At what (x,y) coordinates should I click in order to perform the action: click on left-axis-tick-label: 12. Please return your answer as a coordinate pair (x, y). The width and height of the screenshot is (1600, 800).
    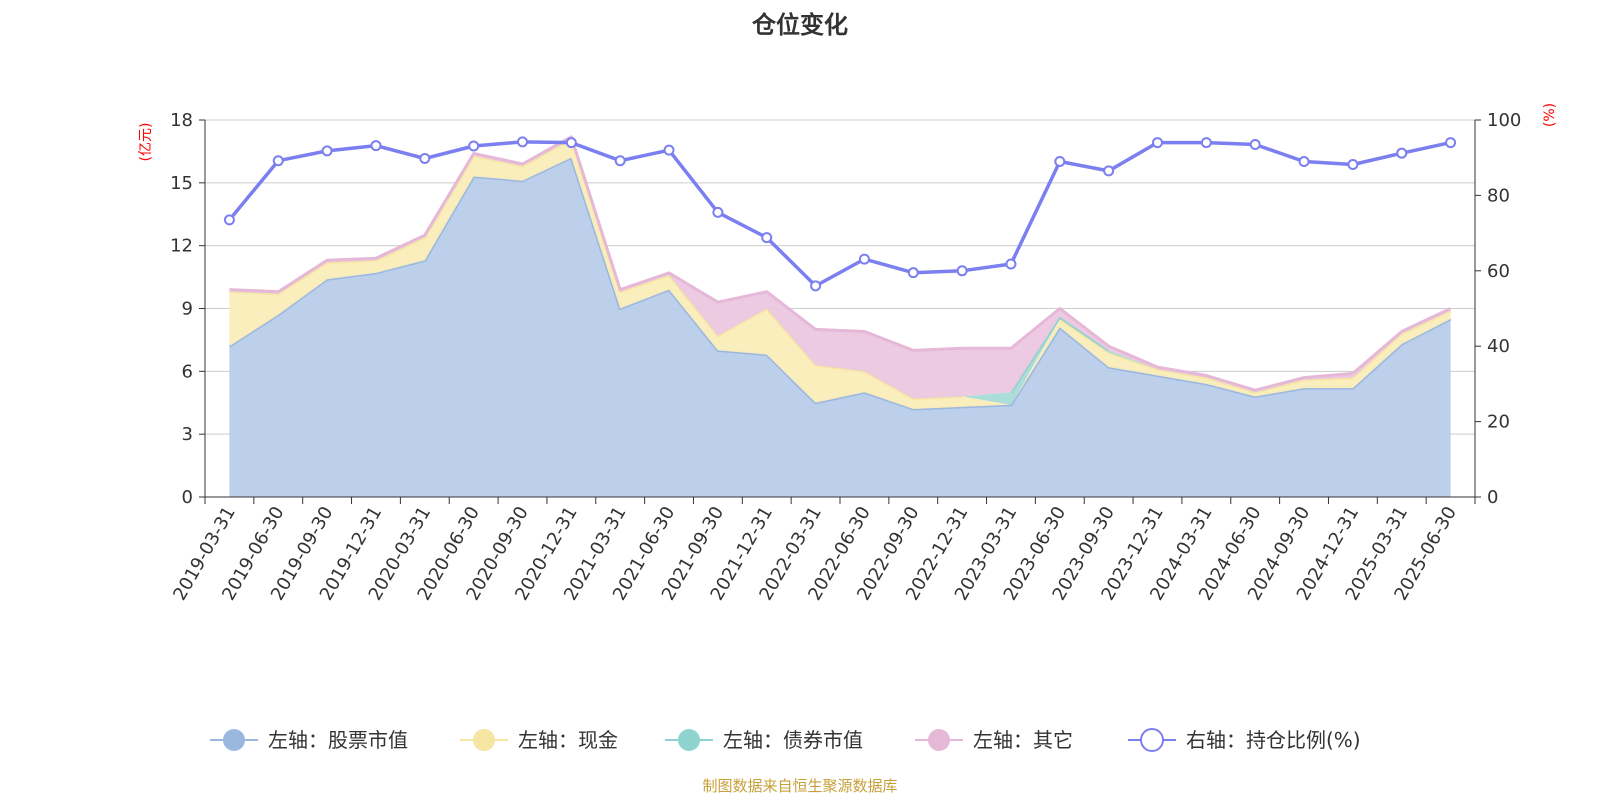
    Looking at the image, I should click on (181, 246).